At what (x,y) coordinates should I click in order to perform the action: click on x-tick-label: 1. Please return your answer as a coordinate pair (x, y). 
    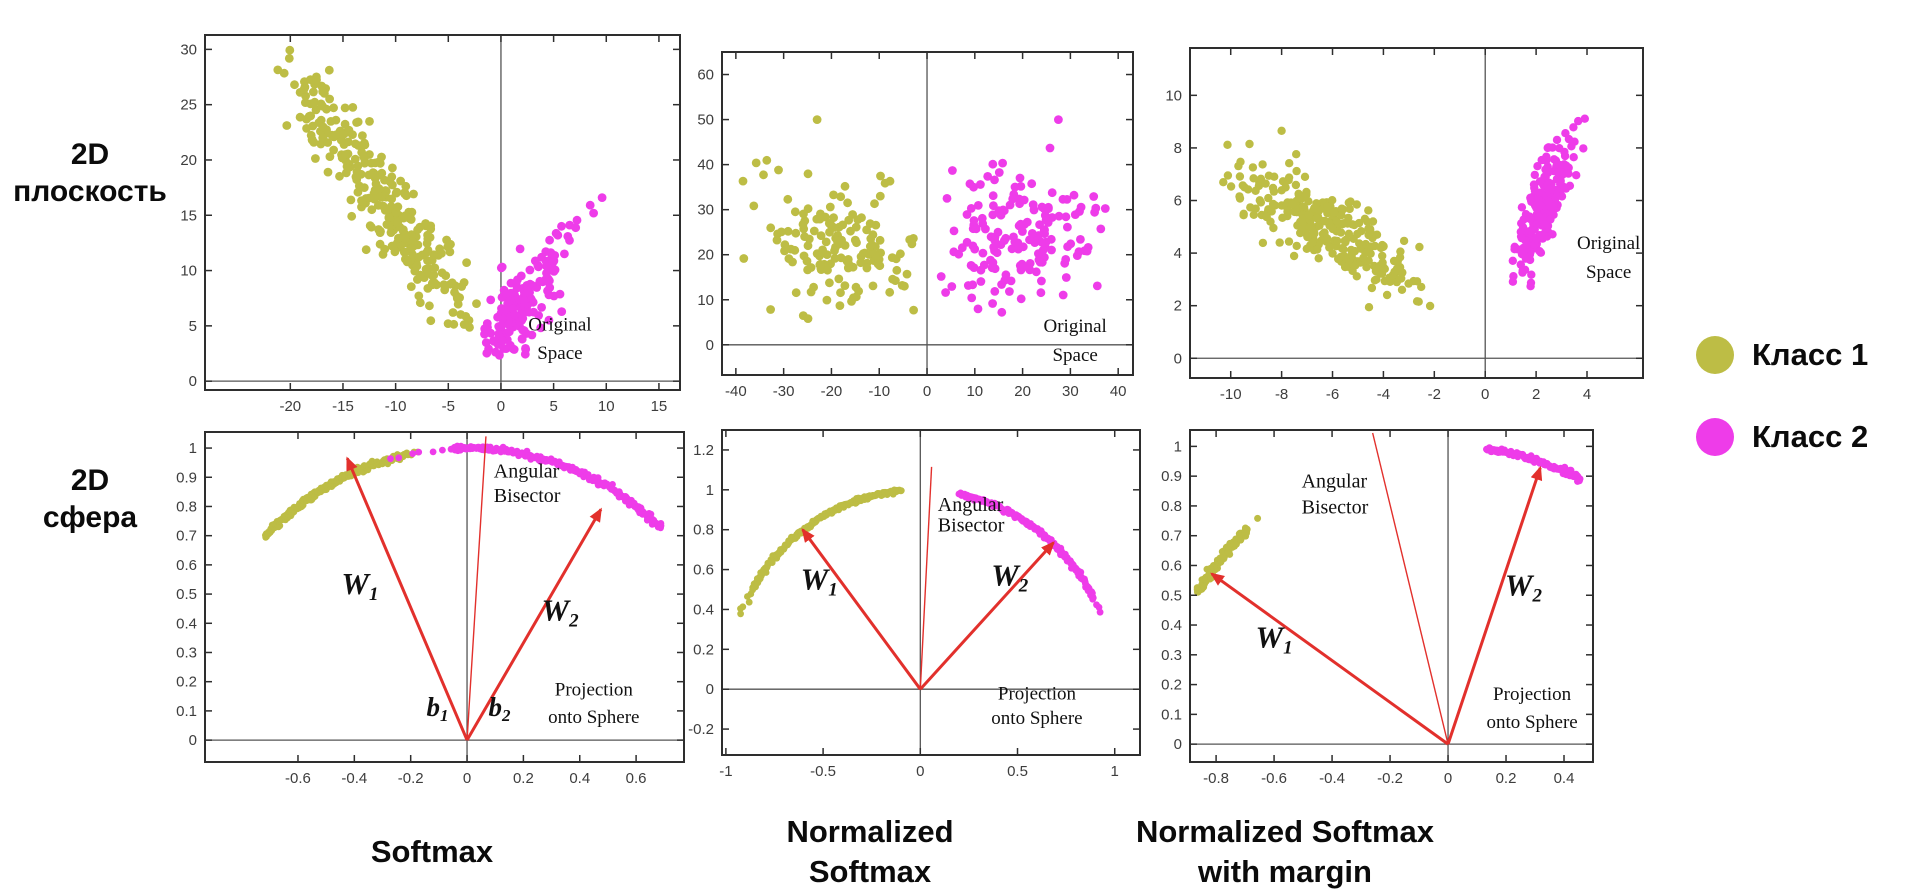
    Looking at the image, I should click on (1115, 771).